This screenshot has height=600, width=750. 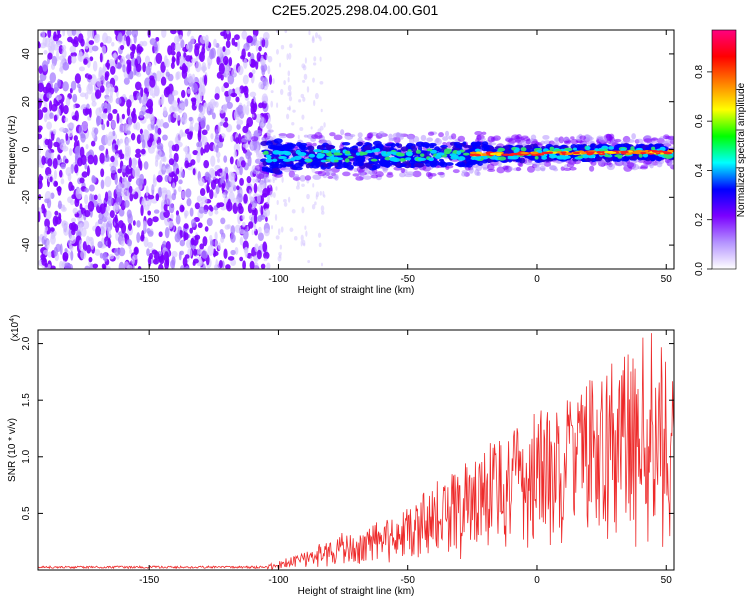 What do you see at coordinates (26, 244) in the screenshot?
I see `y-tick-label: -40` at bounding box center [26, 244].